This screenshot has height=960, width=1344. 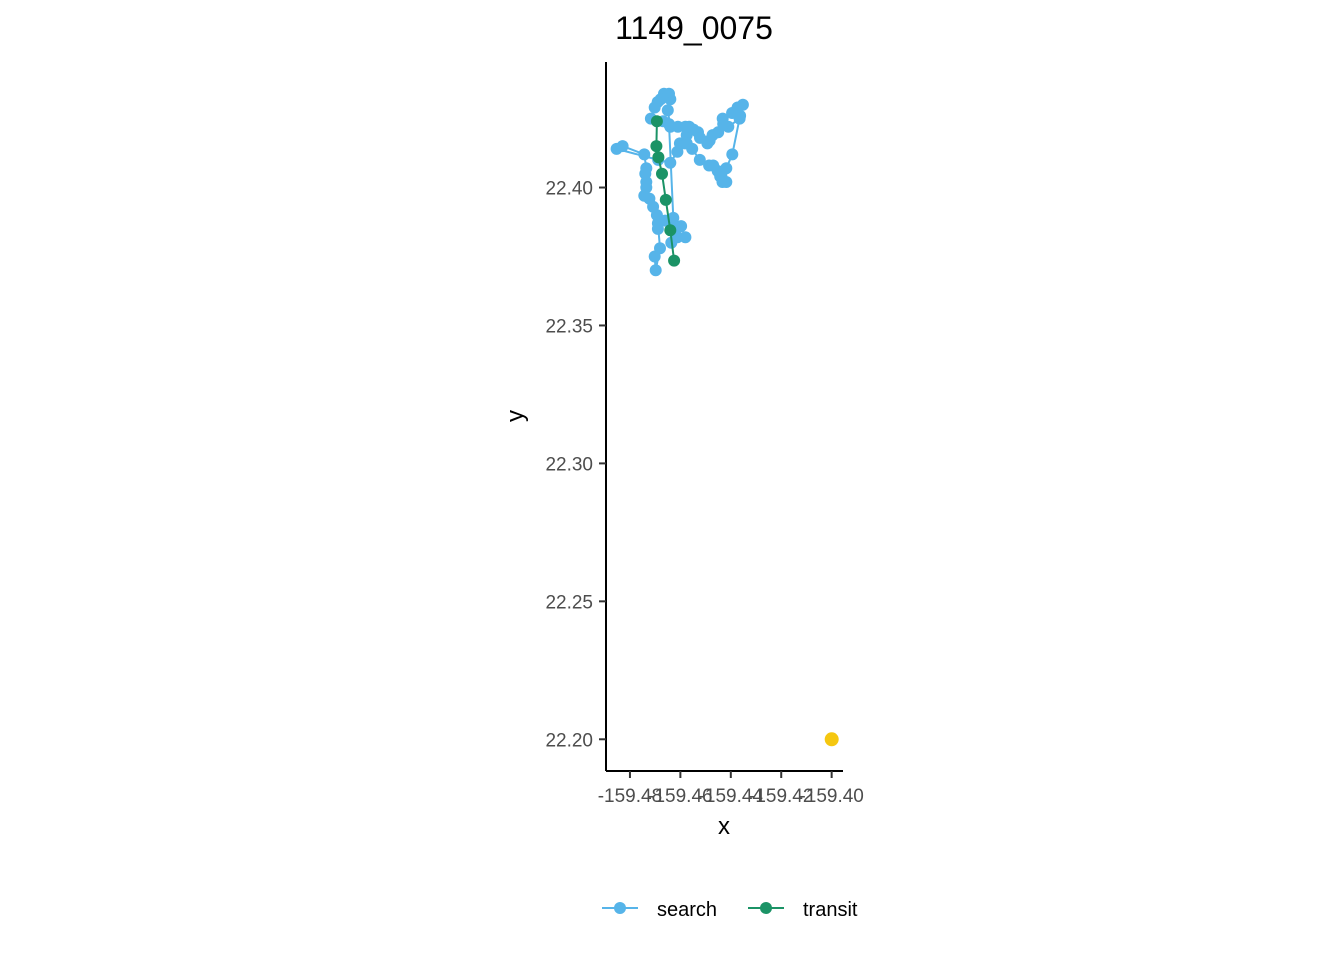 What do you see at coordinates (766, 908) in the screenshot?
I see `legend-key-transit-point` at bounding box center [766, 908].